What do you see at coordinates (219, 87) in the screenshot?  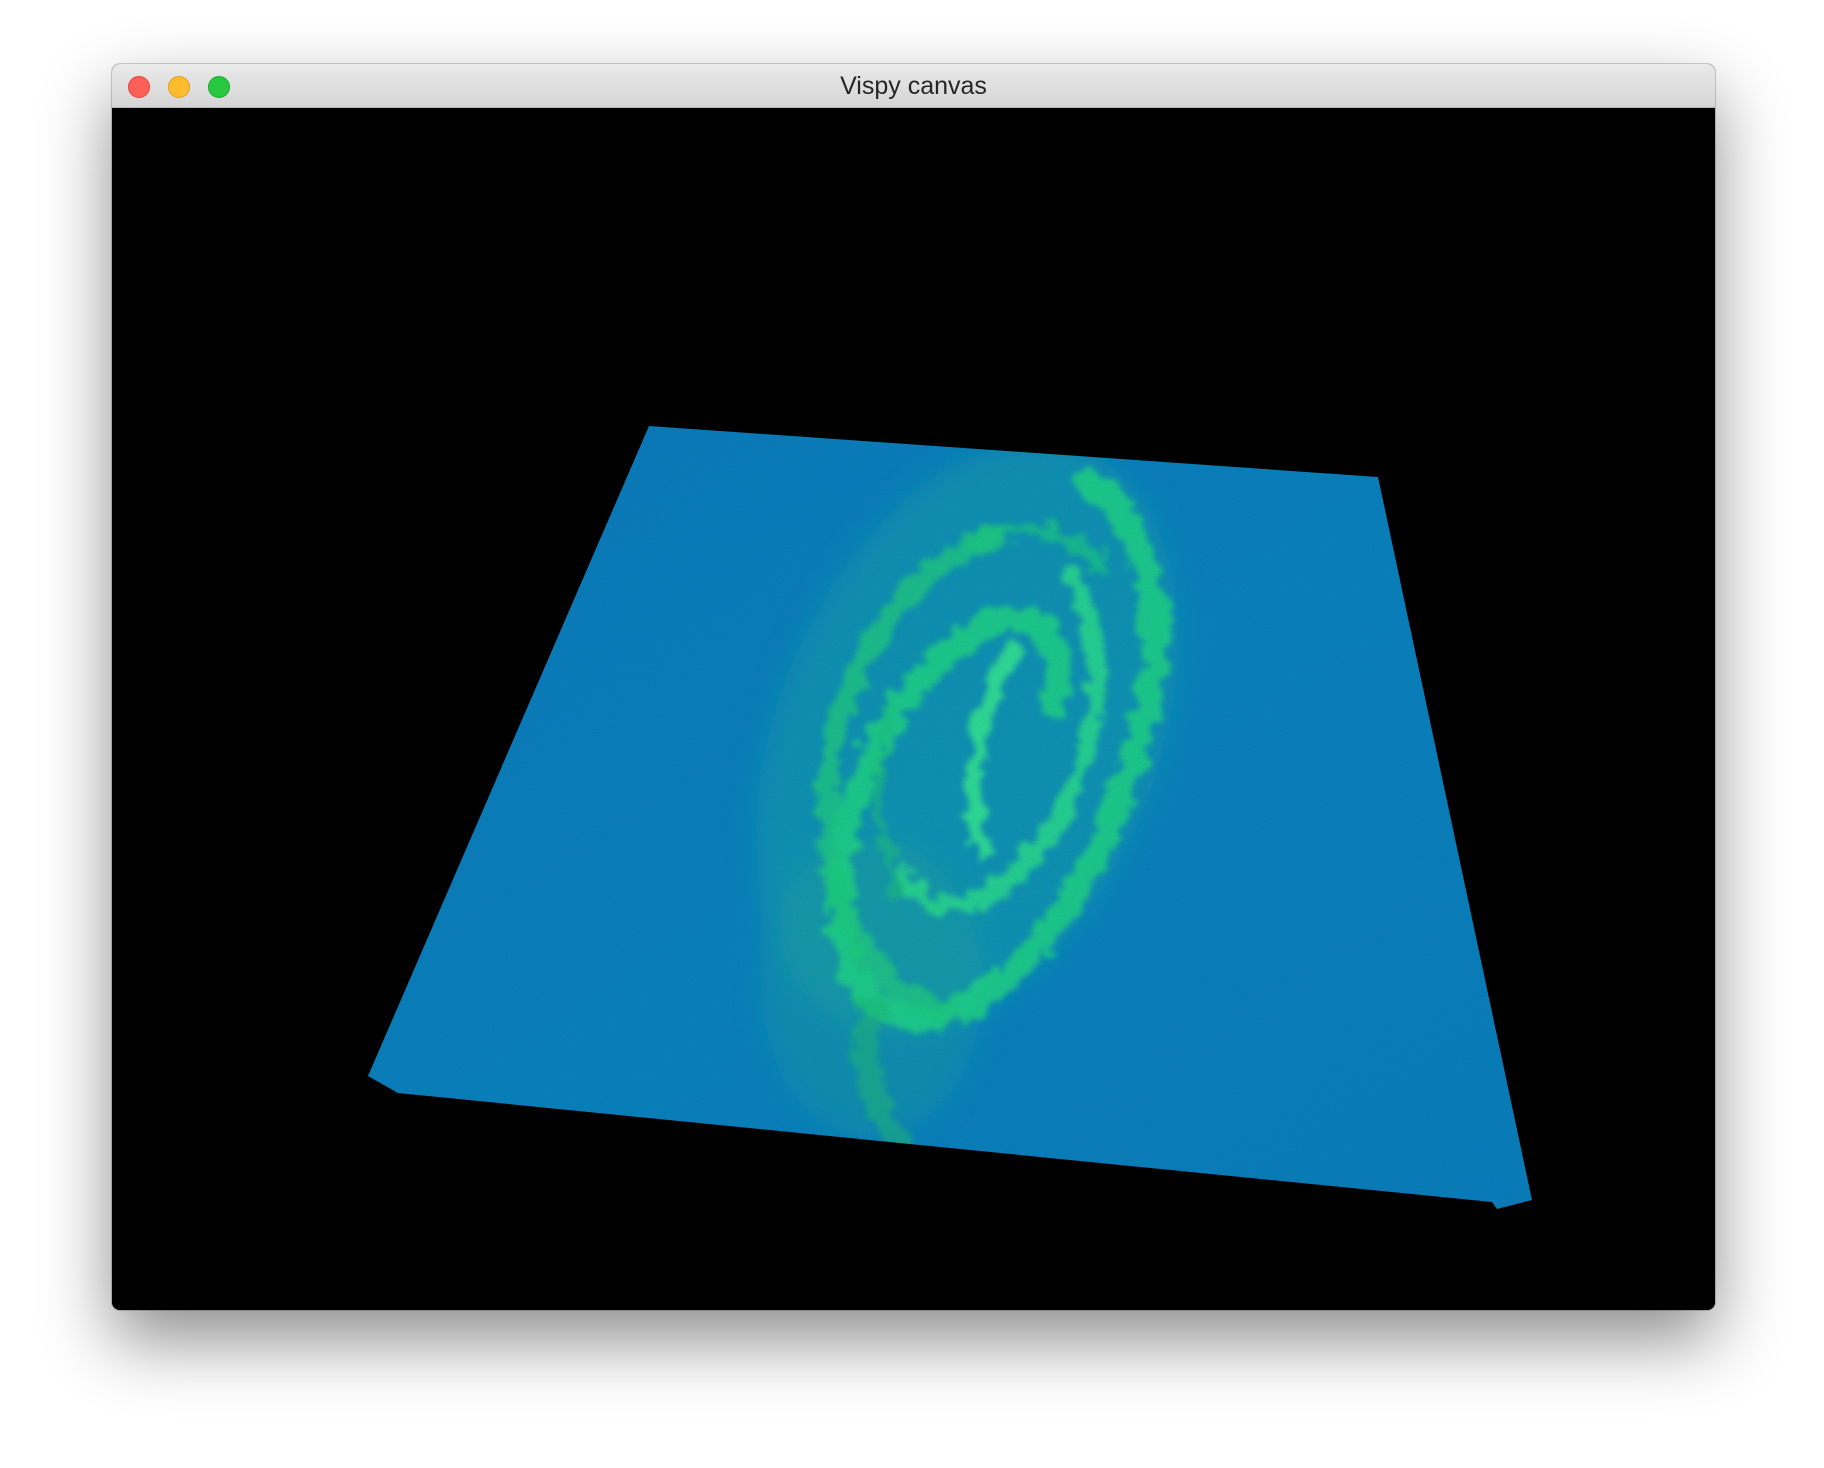 I see `zoom-button` at bounding box center [219, 87].